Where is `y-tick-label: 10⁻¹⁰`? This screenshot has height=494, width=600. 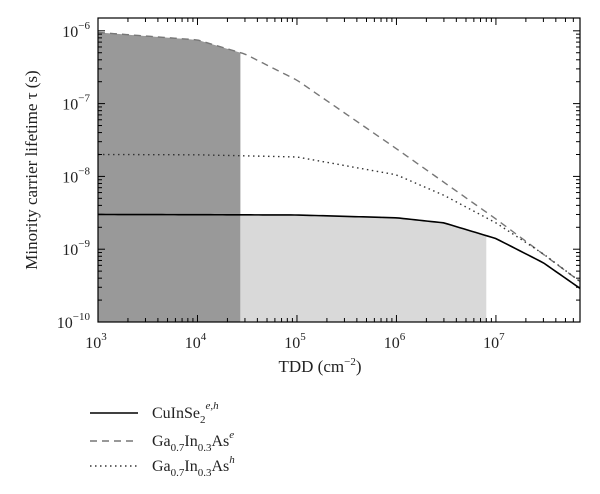
y-tick-label: 10⁻¹⁰ is located at coordinates (74, 321).